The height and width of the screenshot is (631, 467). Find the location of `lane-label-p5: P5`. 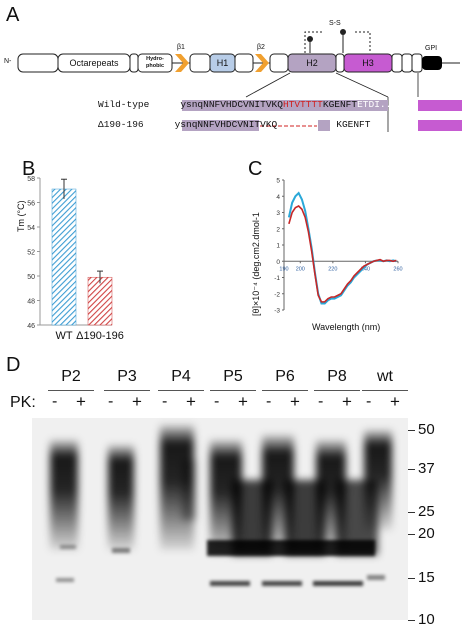

lane-label-p5: P5 is located at coordinates (233, 376).